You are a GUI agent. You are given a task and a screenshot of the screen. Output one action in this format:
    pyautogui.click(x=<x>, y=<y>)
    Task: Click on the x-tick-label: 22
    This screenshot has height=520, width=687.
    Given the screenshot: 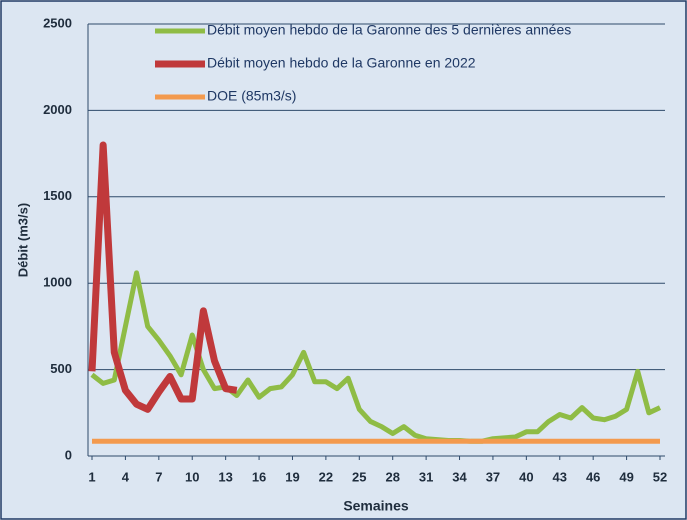 What is the action you would take?
    pyautogui.click(x=326, y=476)
    